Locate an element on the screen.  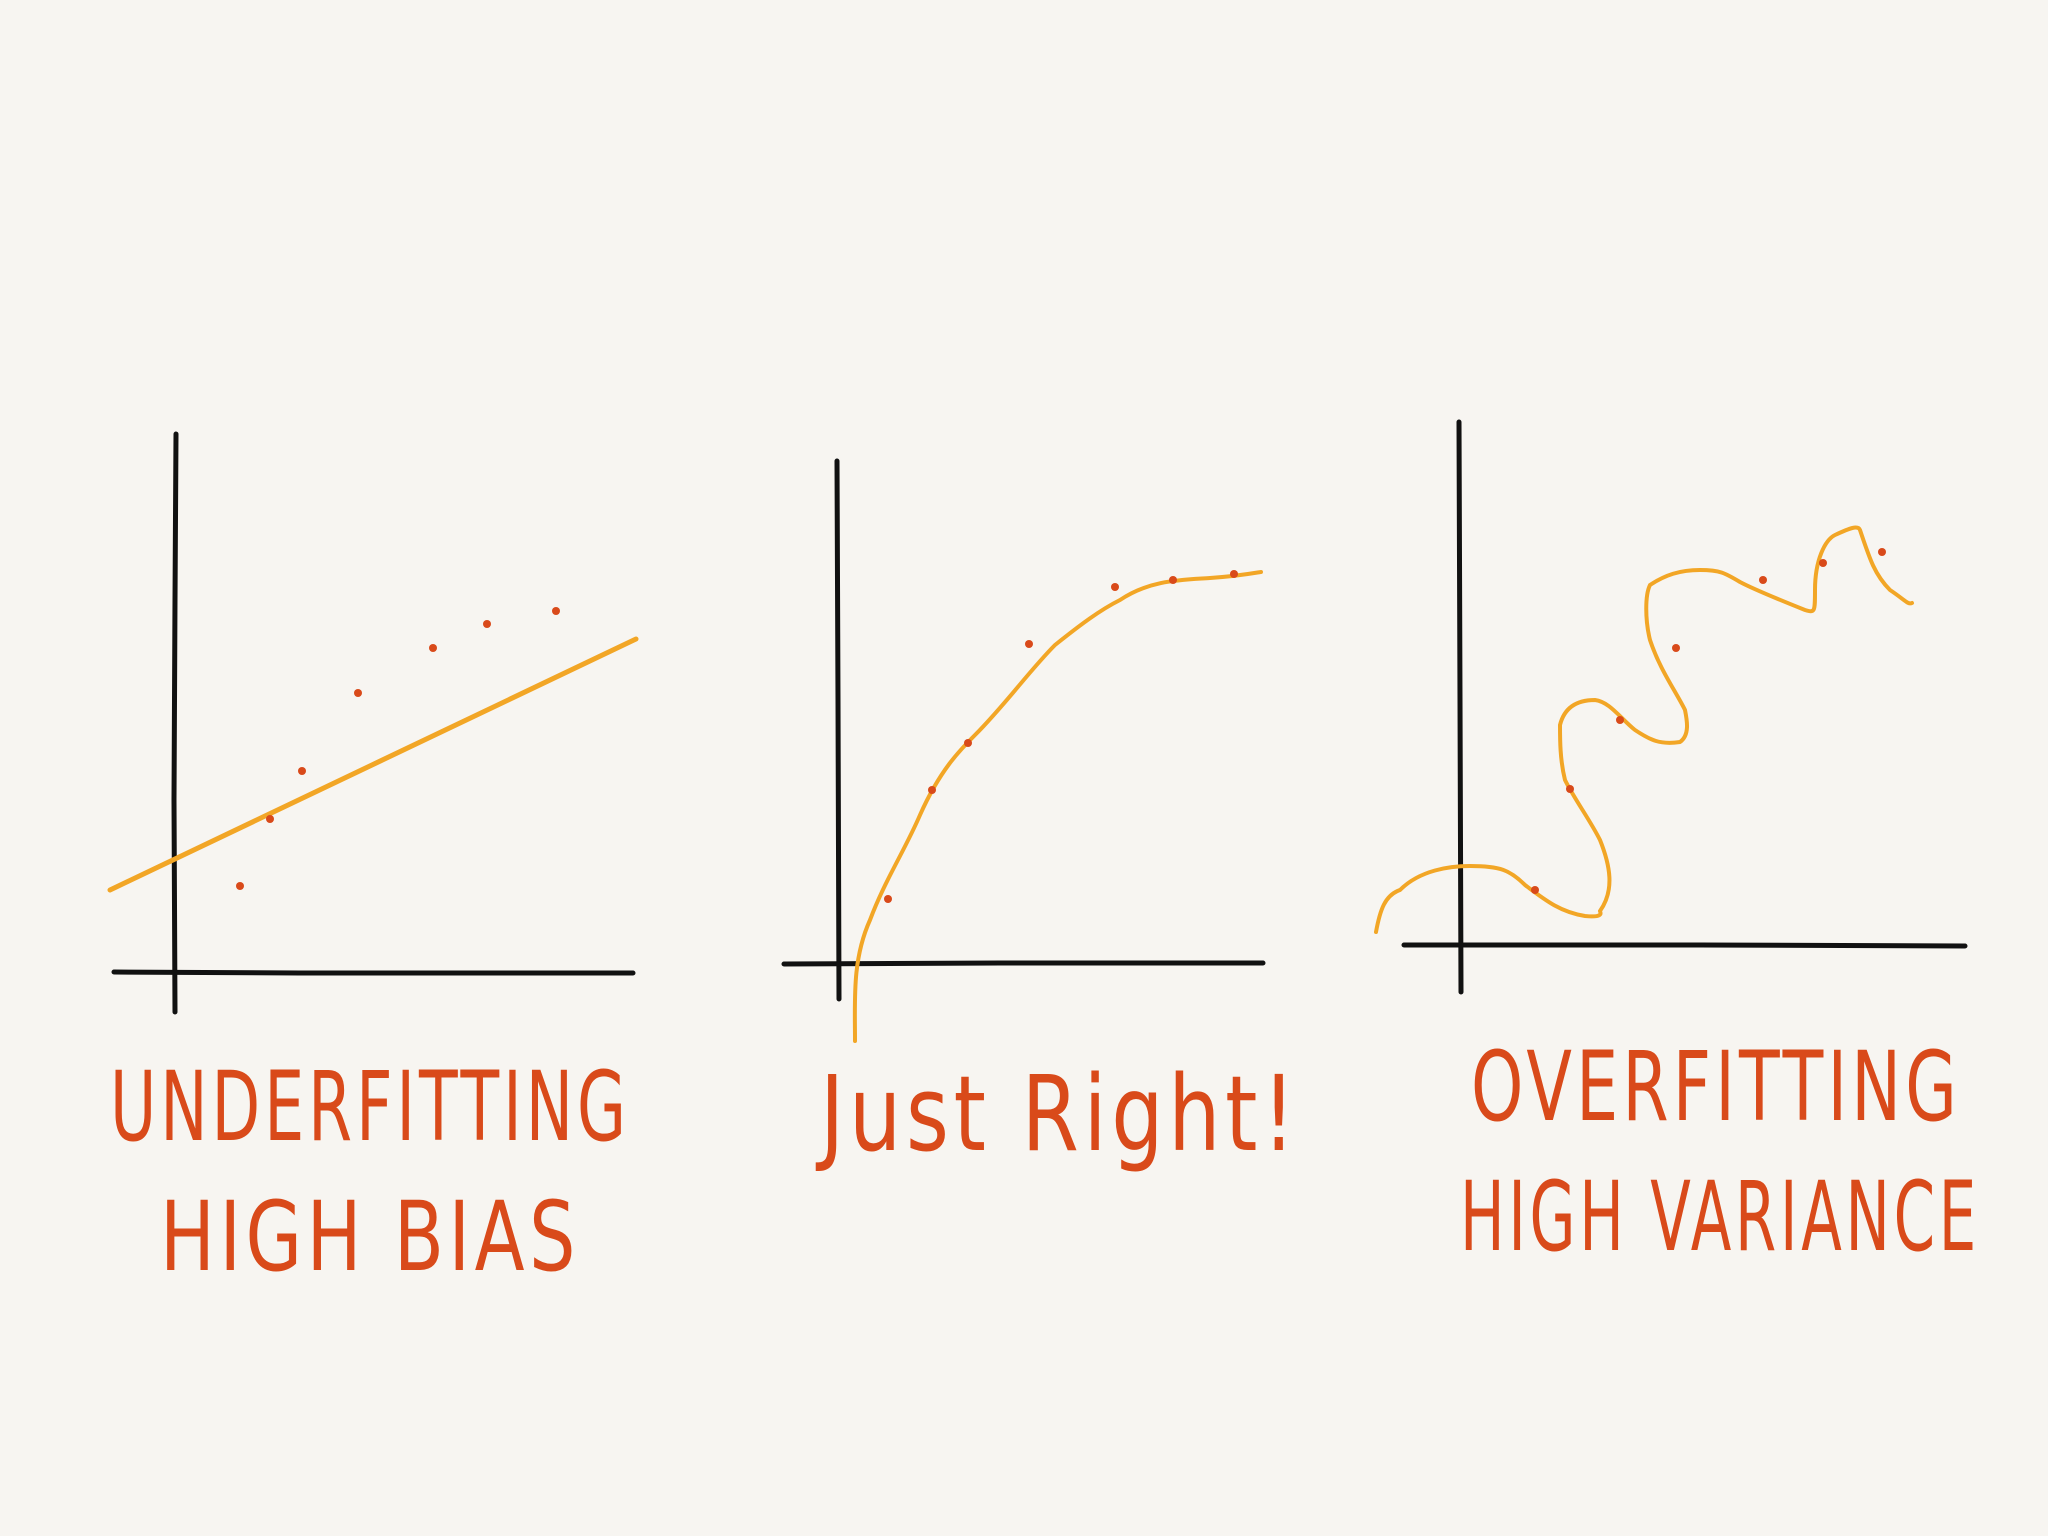
linear-fit-line is located at coordinates (373, 764).